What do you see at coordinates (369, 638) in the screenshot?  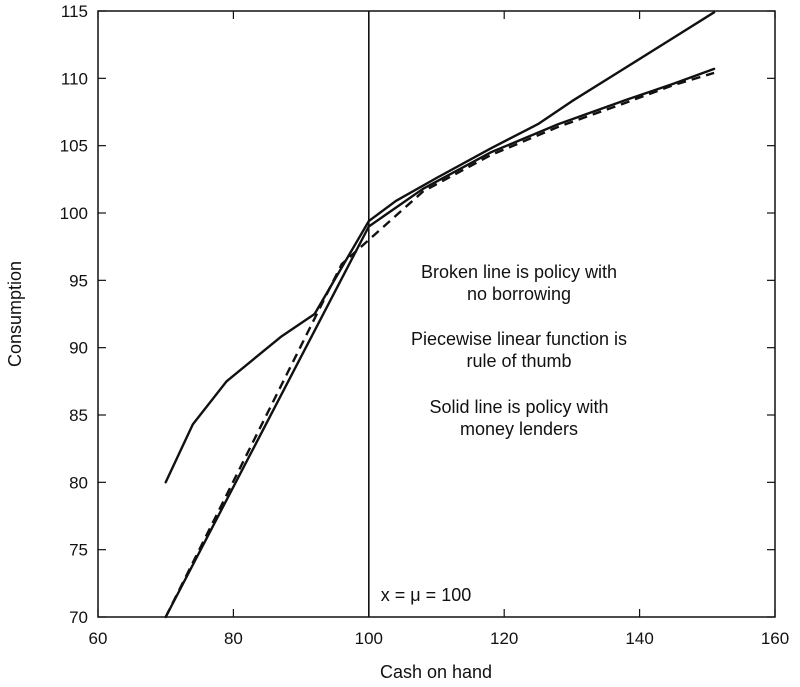 I see `x-tick-label: 100` at bounding box center [369, 638].